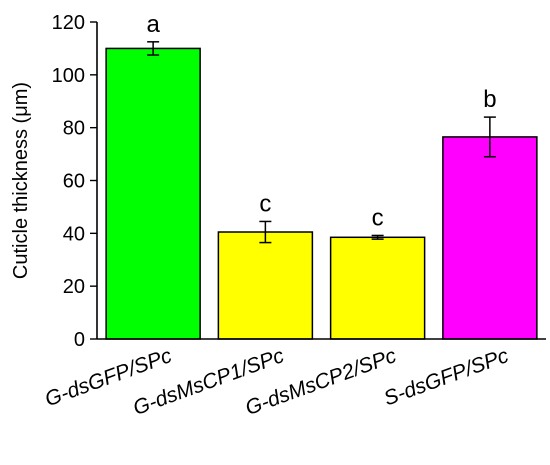  What do you see at coordinates (79, 340) in the screenshot?
I see `y-tick-label: 0` at bounding box center [79, 340].